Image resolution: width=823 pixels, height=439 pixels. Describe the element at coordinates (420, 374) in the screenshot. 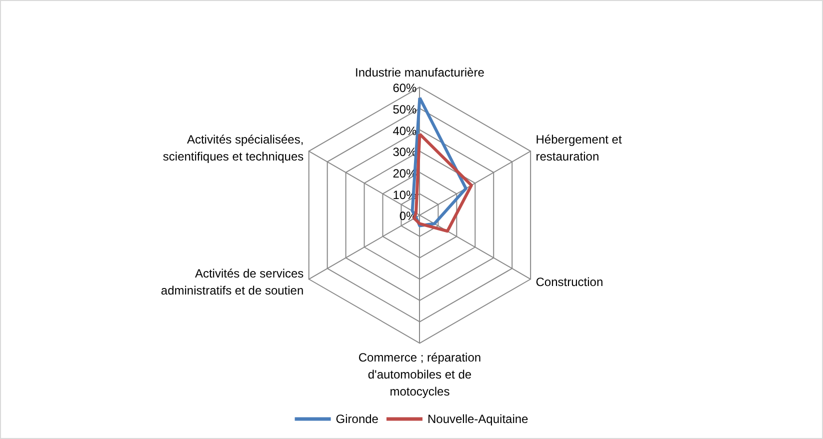

I see `spoke-label: Commerce ; réparation d'automobiles et de motocycles` at that location.